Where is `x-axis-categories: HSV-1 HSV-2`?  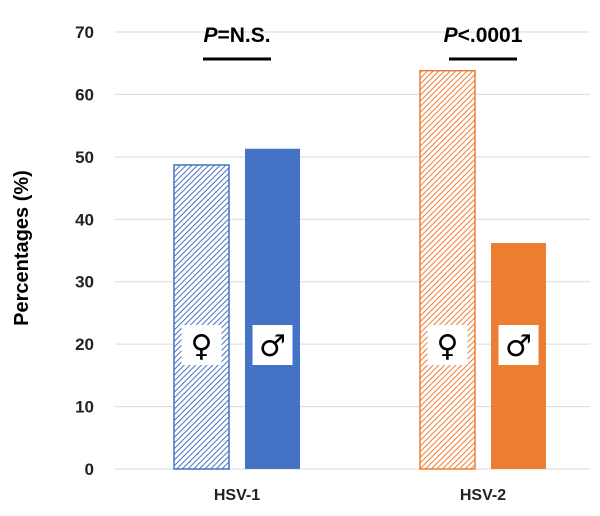 x-axis-categories: HSV-1 HSV-2 is located at coordinates (360, 495).